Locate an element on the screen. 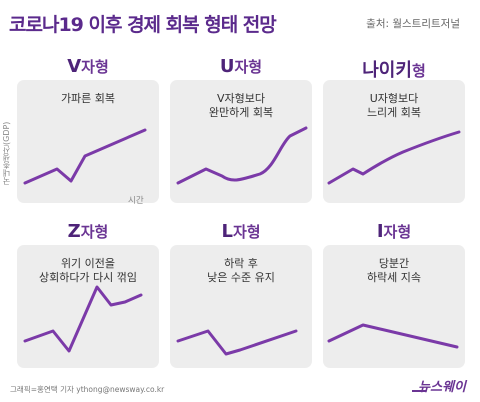  panel-box: V자형보다 완만하게 회복 is located at coordinates (241, 141).